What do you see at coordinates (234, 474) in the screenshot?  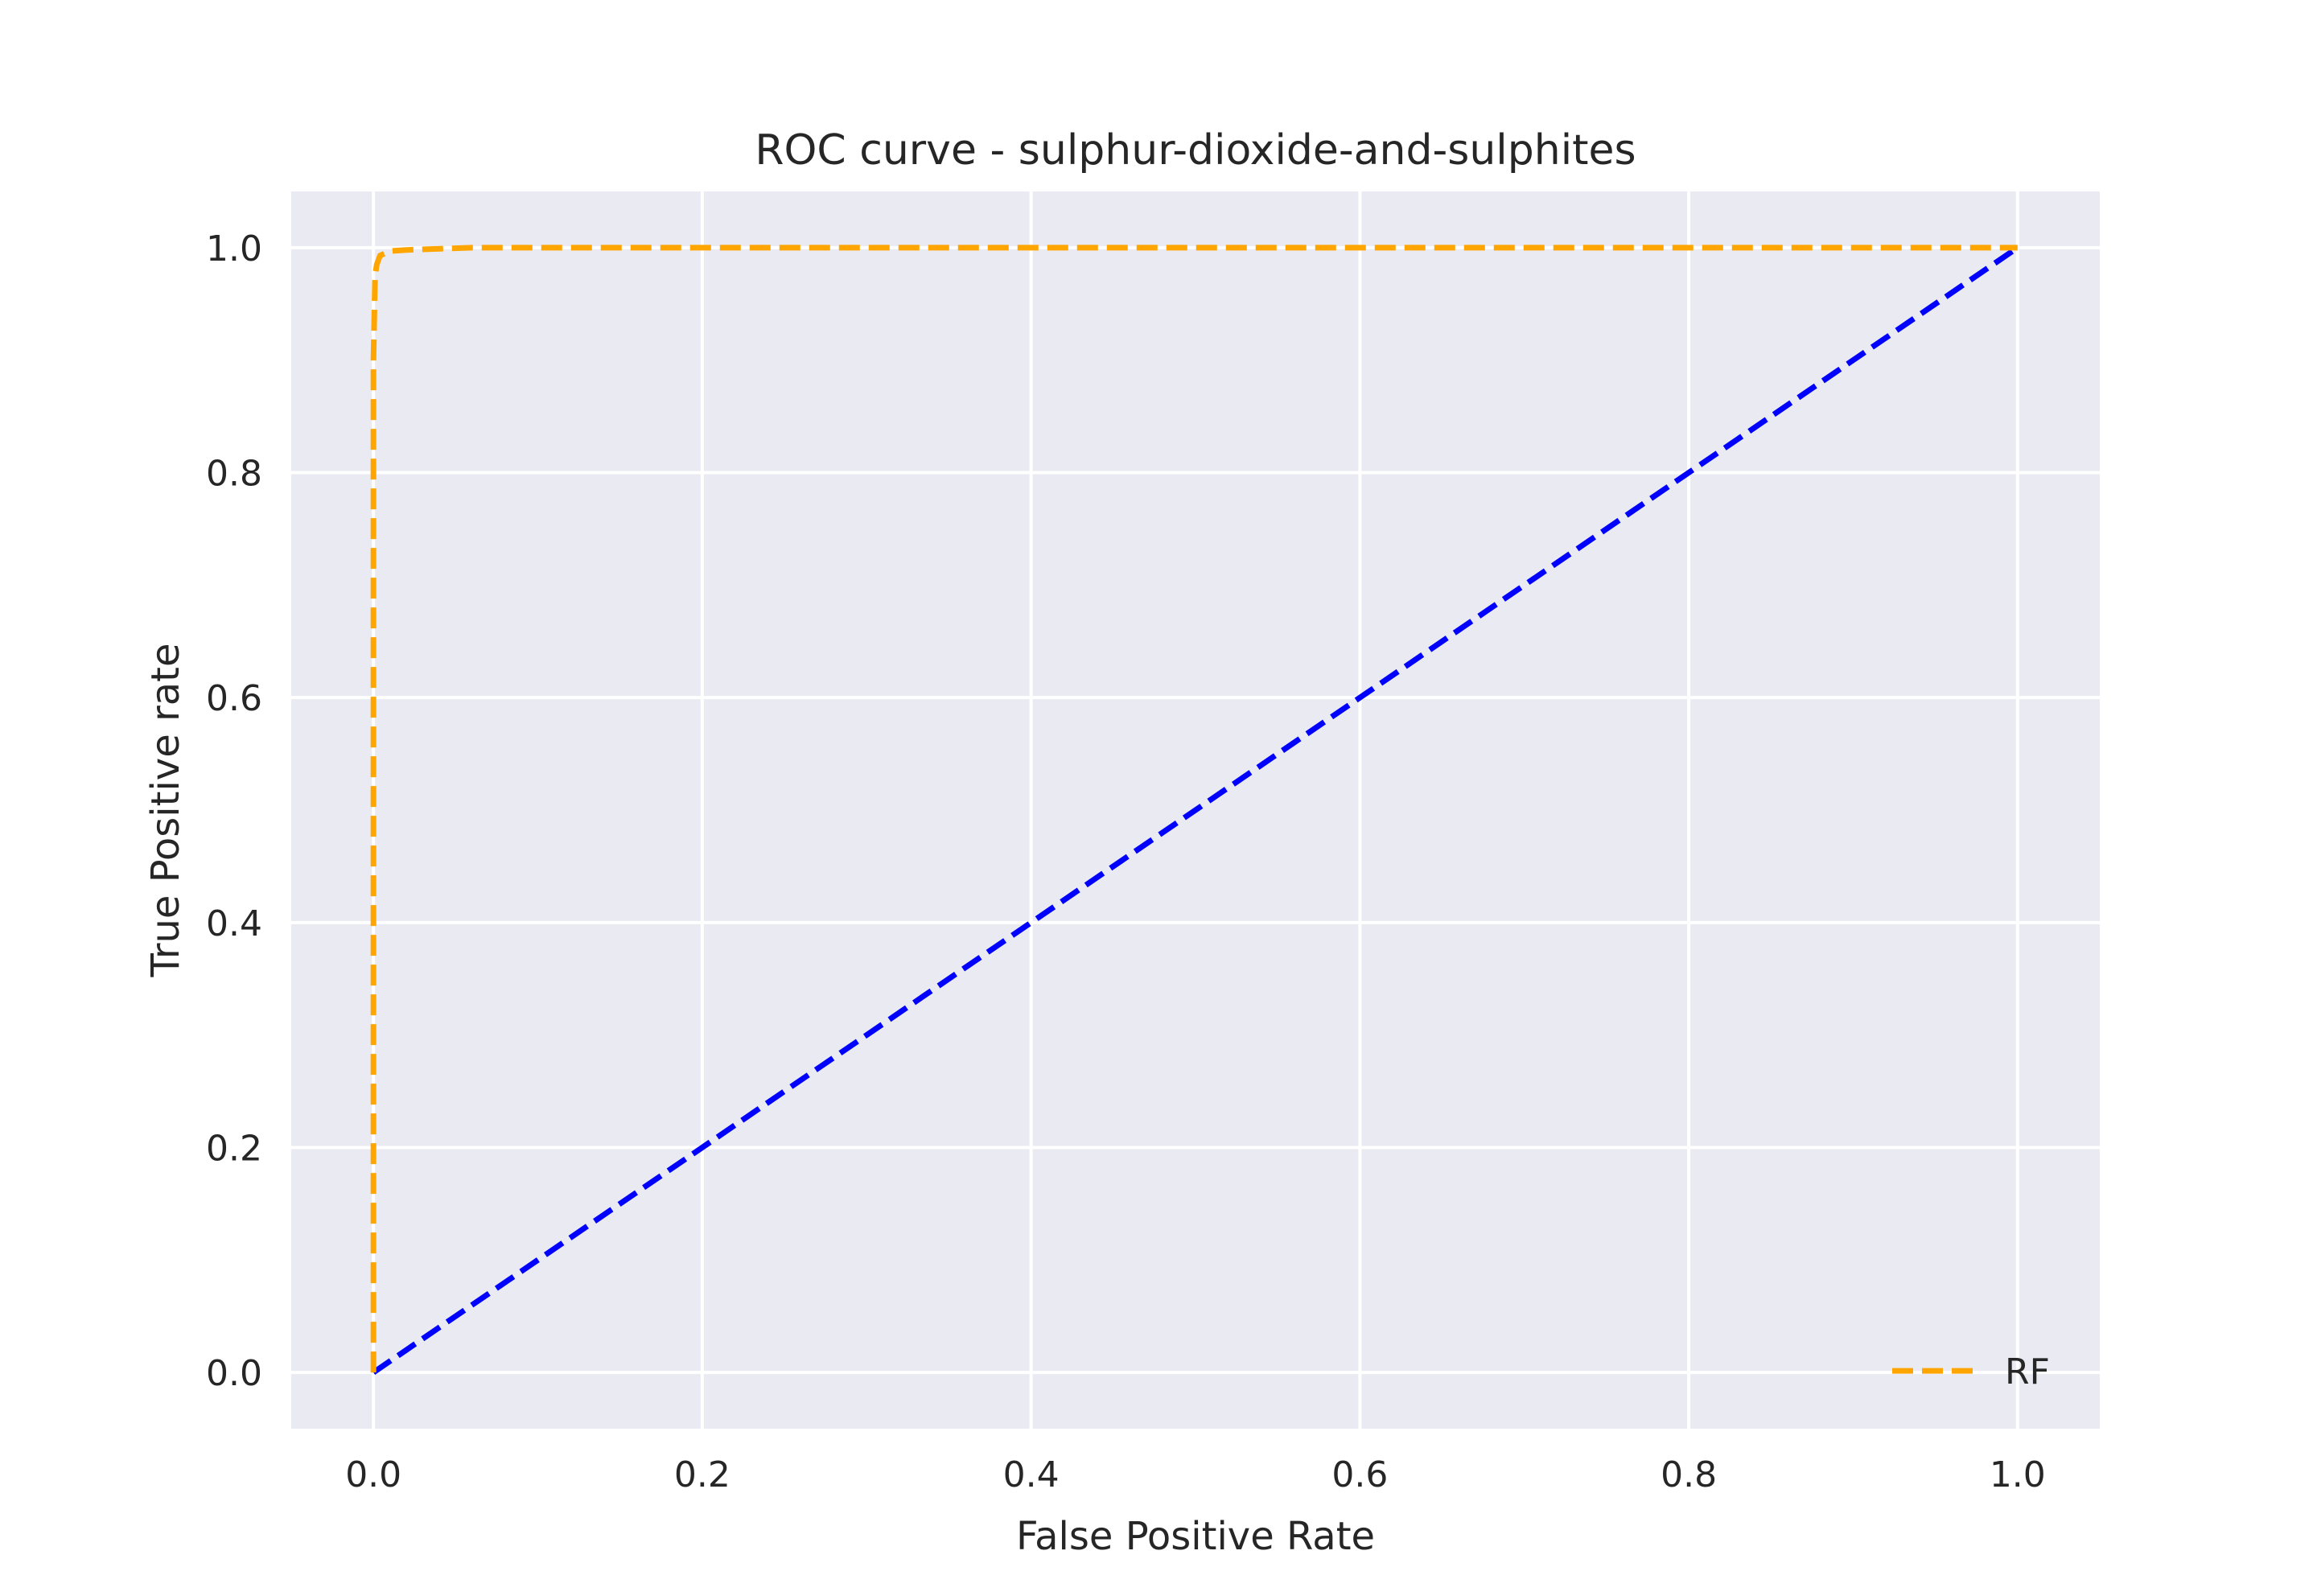 I see `y-tick-label: 0.8` at bounding box center [234, 474].